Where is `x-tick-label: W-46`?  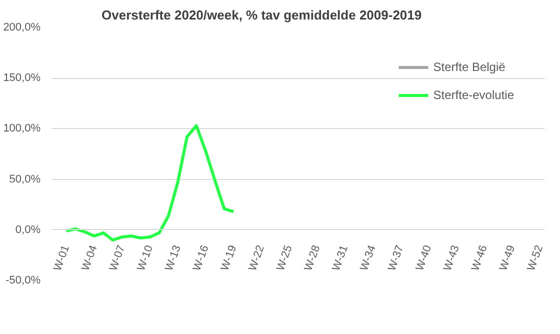
x-tick-label: W-46 is located at coordinates (480, 258).